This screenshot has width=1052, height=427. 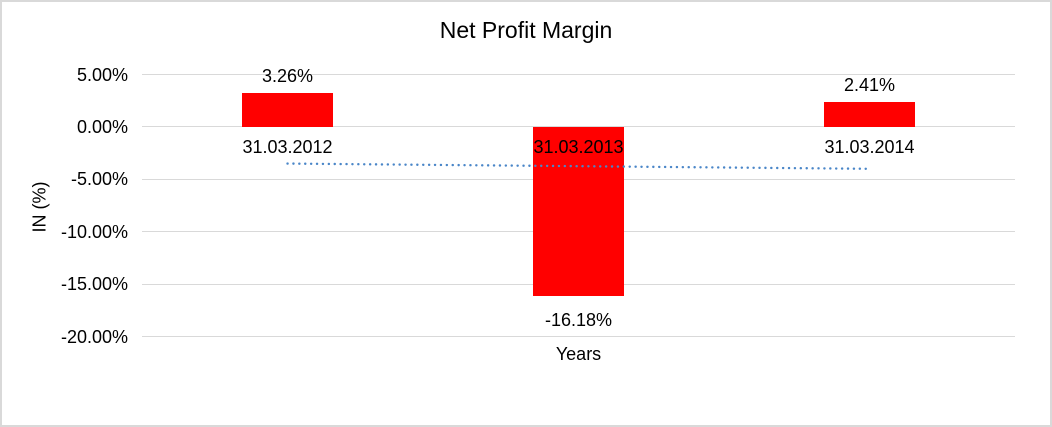 I want to click on chart-title: Net Profit Margin, so click(x=526, y=30).